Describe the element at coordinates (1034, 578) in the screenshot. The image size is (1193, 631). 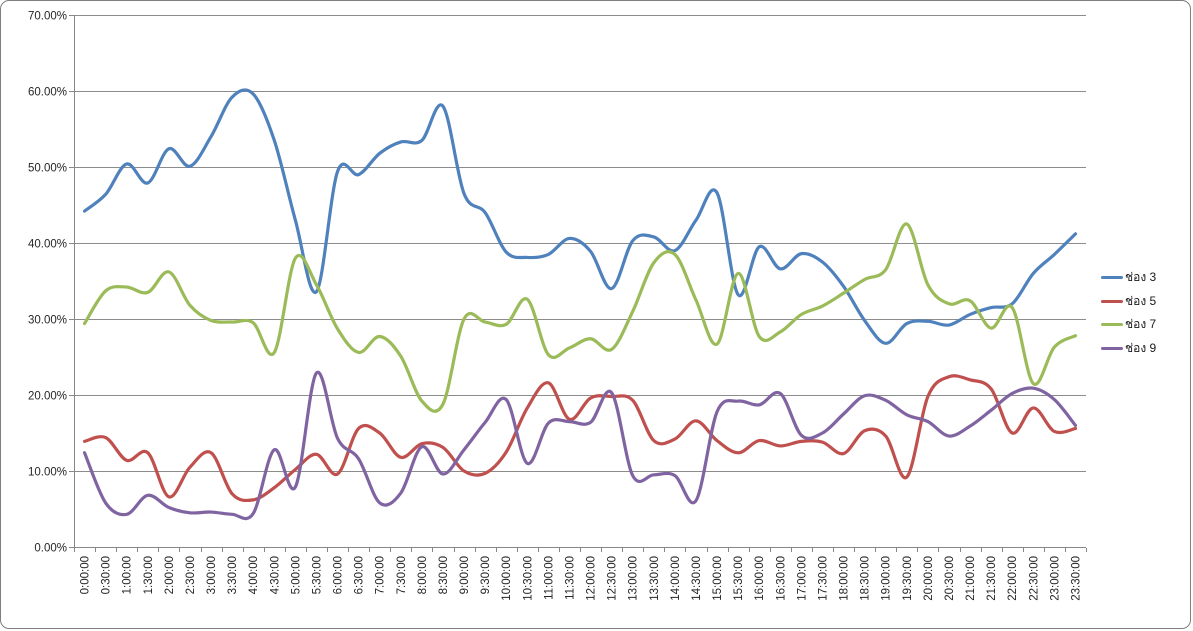
I see `x-axis-label: 22:30:00` at that location.